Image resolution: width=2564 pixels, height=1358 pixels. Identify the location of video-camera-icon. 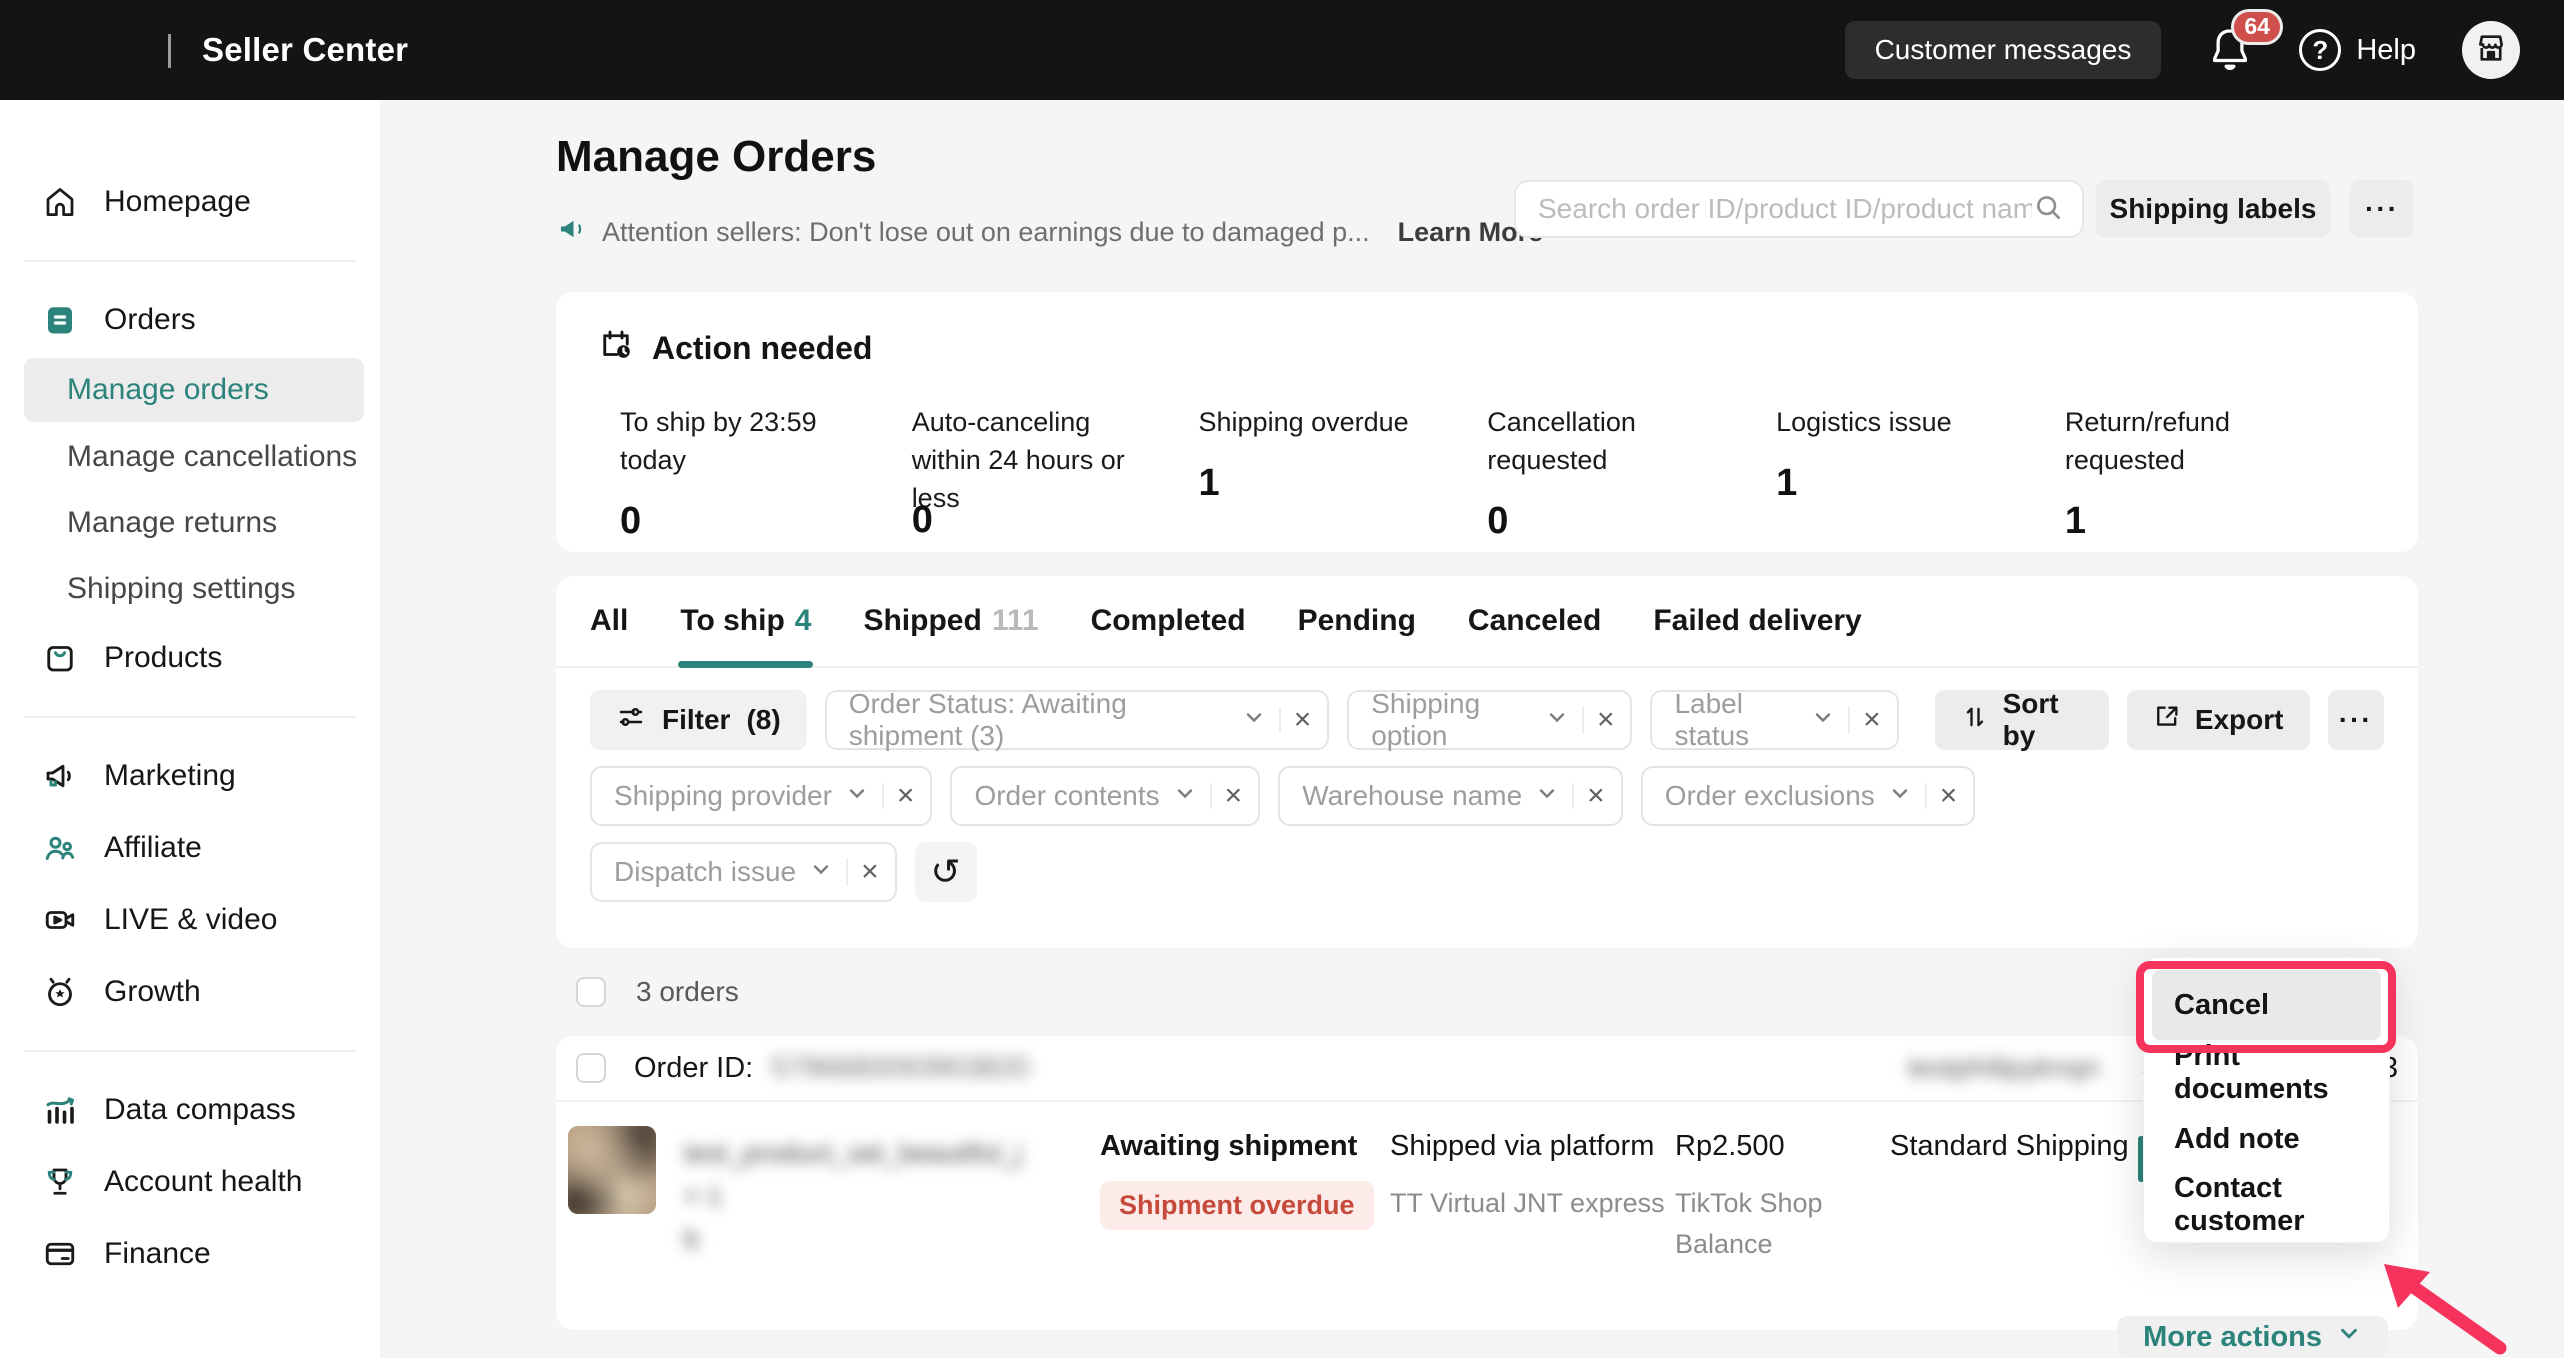
(60, 920).